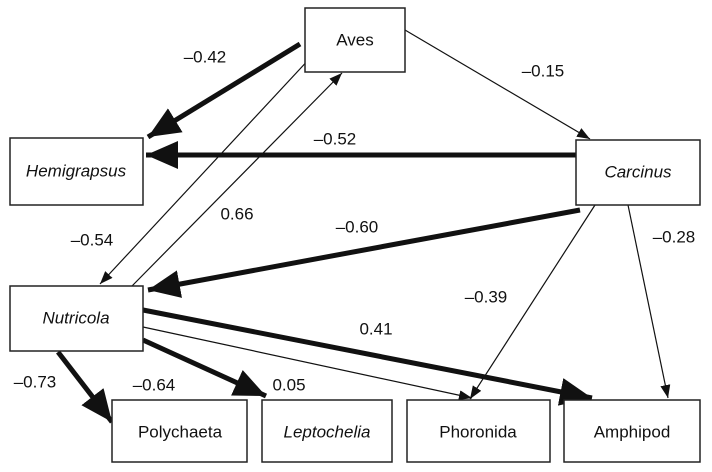 The image size is (712, 472). I want to click on node-label: Polychaeta, so click(180, 431).